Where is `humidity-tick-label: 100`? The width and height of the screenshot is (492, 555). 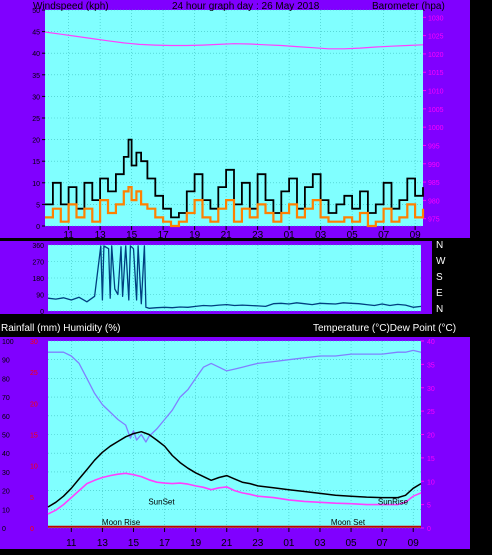 humidity-tick-label: 100 is located at coordinates (8, 342).